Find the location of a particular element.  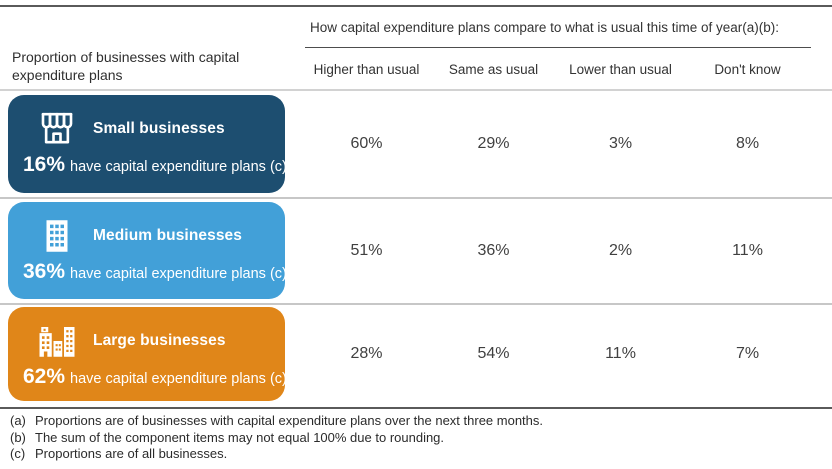

header-separator-line is located at coordinates (416, 90).